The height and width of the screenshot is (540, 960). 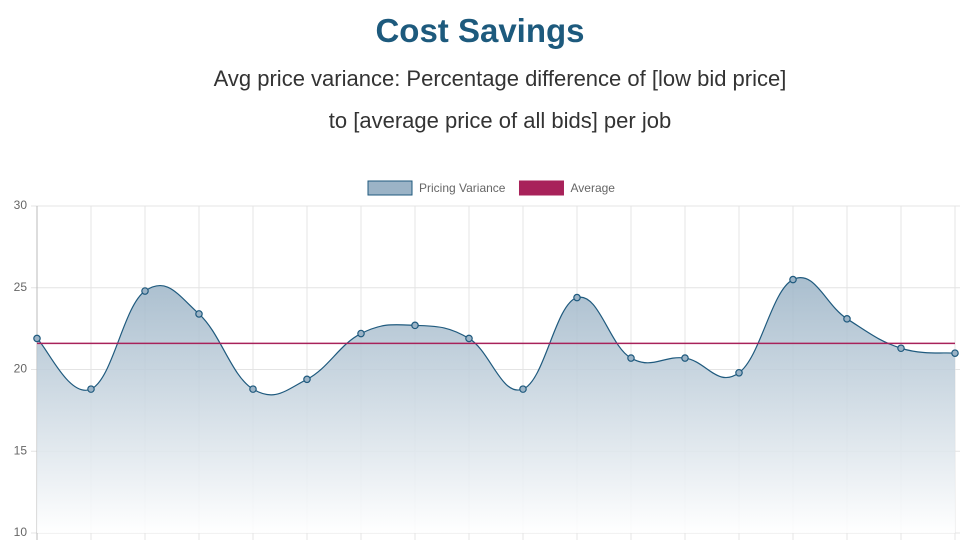 What do you see at coordinates (21, 369) in the screenshot?
I see `y-tick-label: 20` at bounding box center [21, 369].